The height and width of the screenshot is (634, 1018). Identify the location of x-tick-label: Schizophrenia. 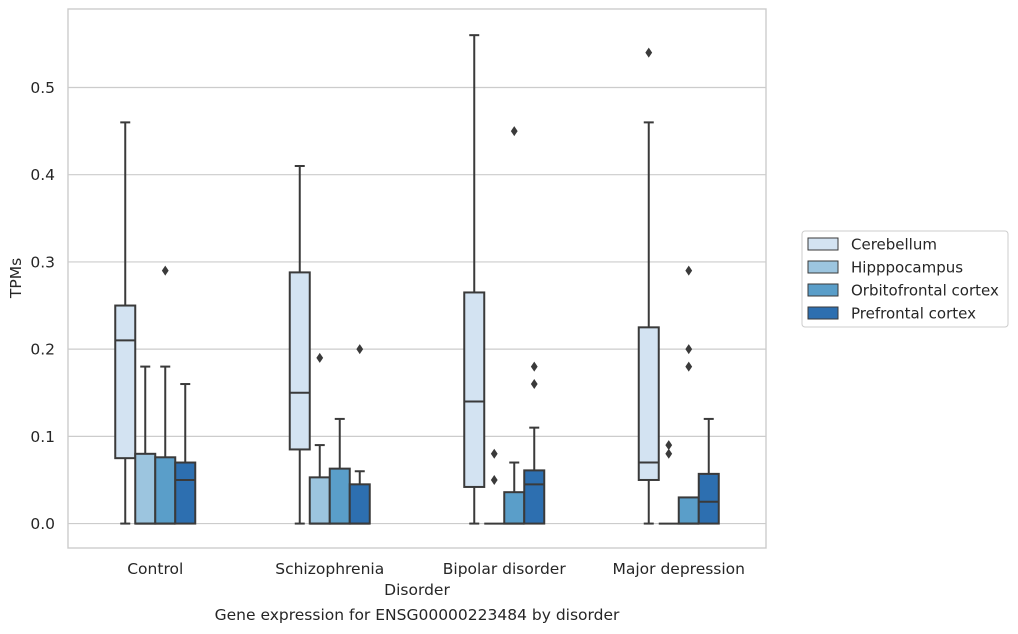
(329, 569).